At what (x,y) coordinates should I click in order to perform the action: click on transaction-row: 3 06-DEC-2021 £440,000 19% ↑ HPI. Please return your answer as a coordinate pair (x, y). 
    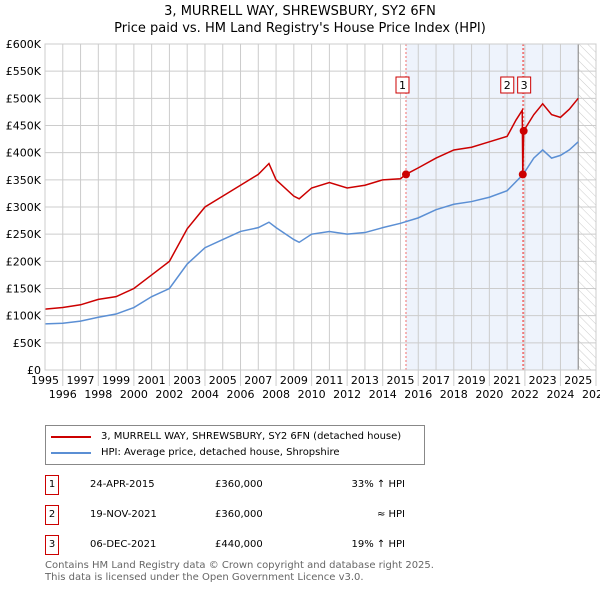
    Looking at the image, I should click on (225, 545).